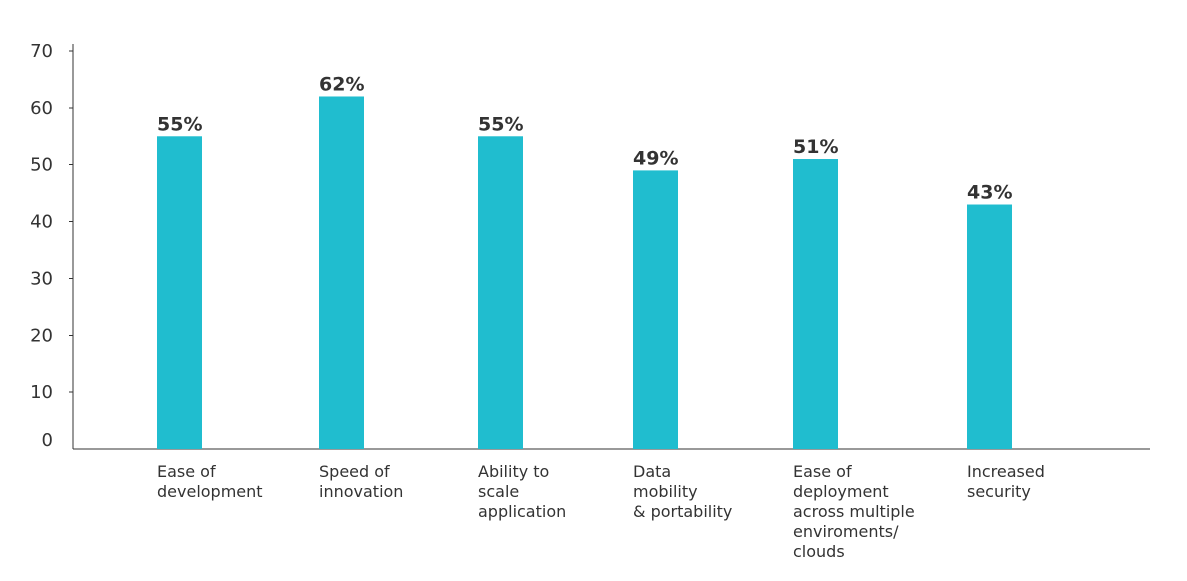 This screenshot has height=581, width=1187. I want to click on x-tick-label-line: clouds, so click(819, 551).